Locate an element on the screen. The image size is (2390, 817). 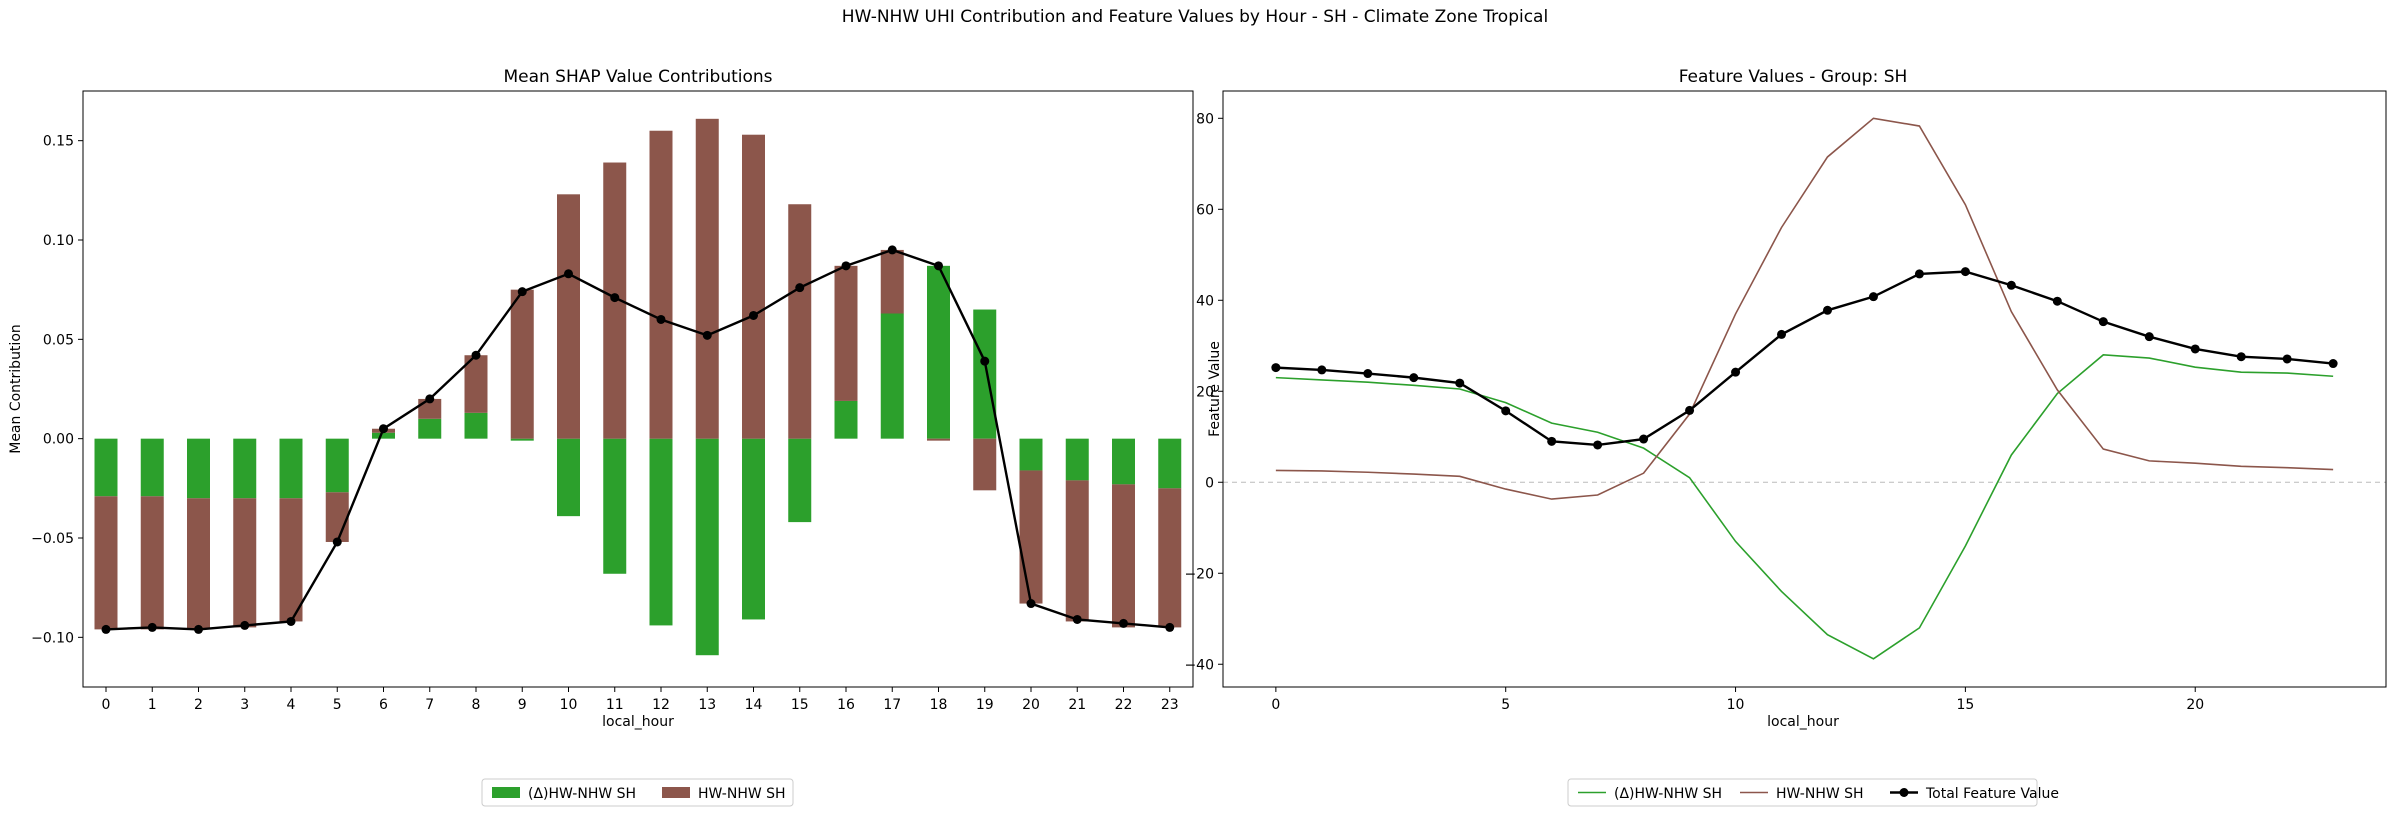
x-tick-label: 19 is located at coordinates (985, 705).